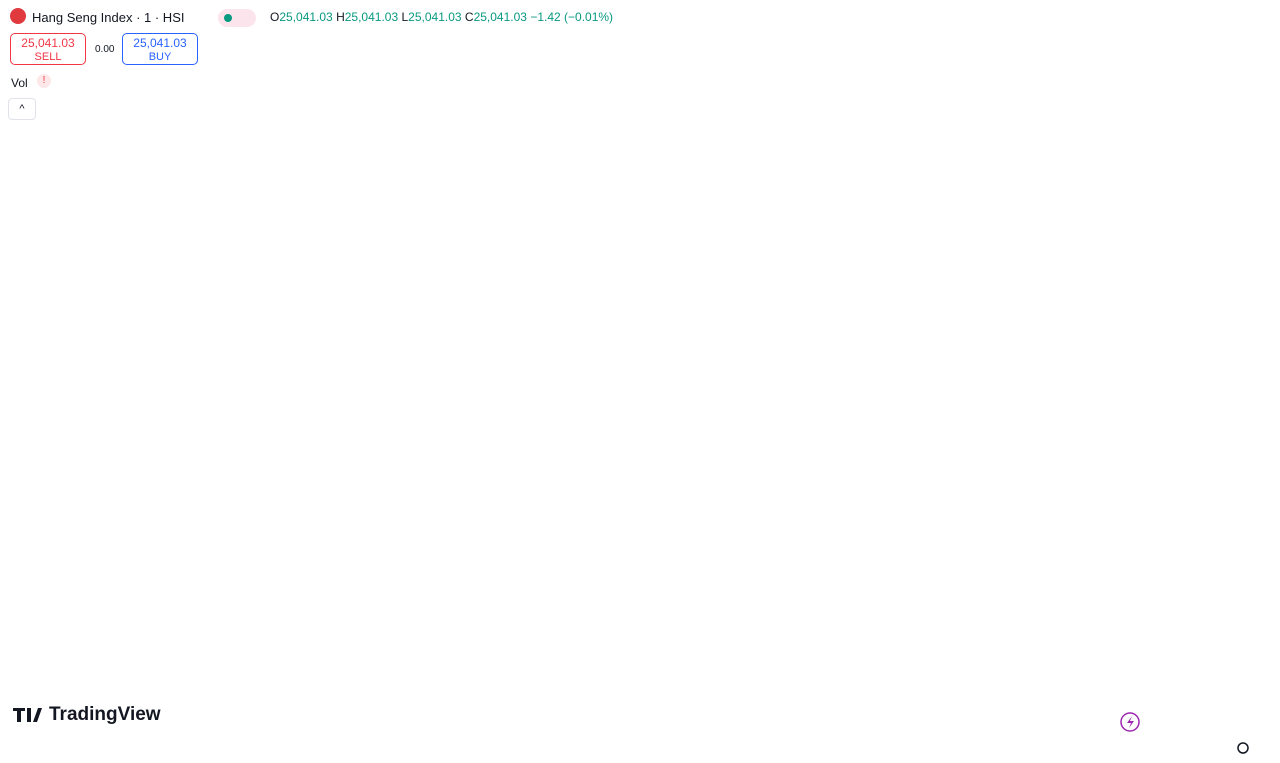 Image resolution: width=1280 pixels, height=763 pixels. I want to click on l-value: 25,041.03, so click(435, 17).